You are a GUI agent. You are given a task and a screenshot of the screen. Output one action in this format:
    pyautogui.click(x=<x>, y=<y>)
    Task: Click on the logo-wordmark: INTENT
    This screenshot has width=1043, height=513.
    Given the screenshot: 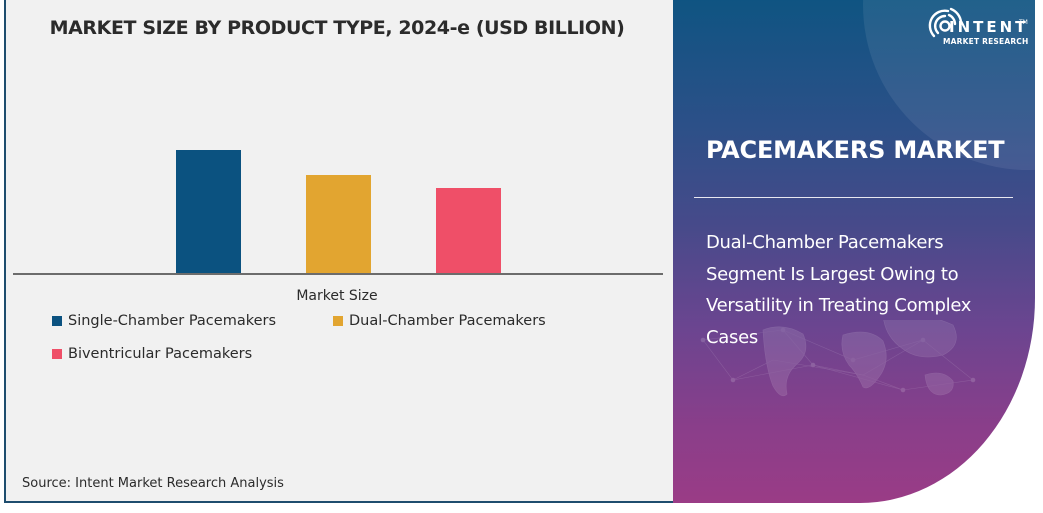 What is the action you would take?
    pyautogui.click(x=989, y=27)
    